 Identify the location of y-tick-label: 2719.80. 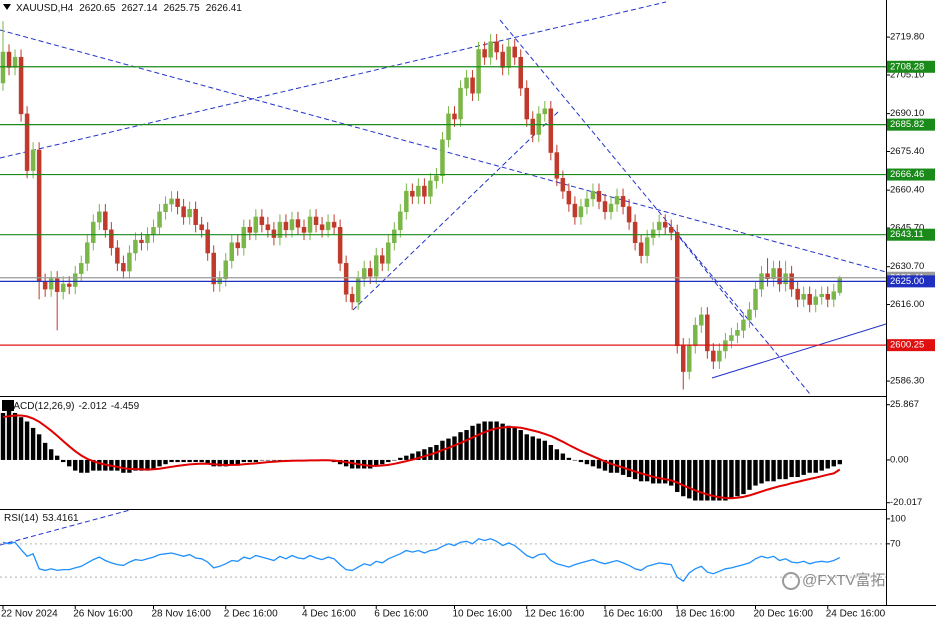
(907, 37).